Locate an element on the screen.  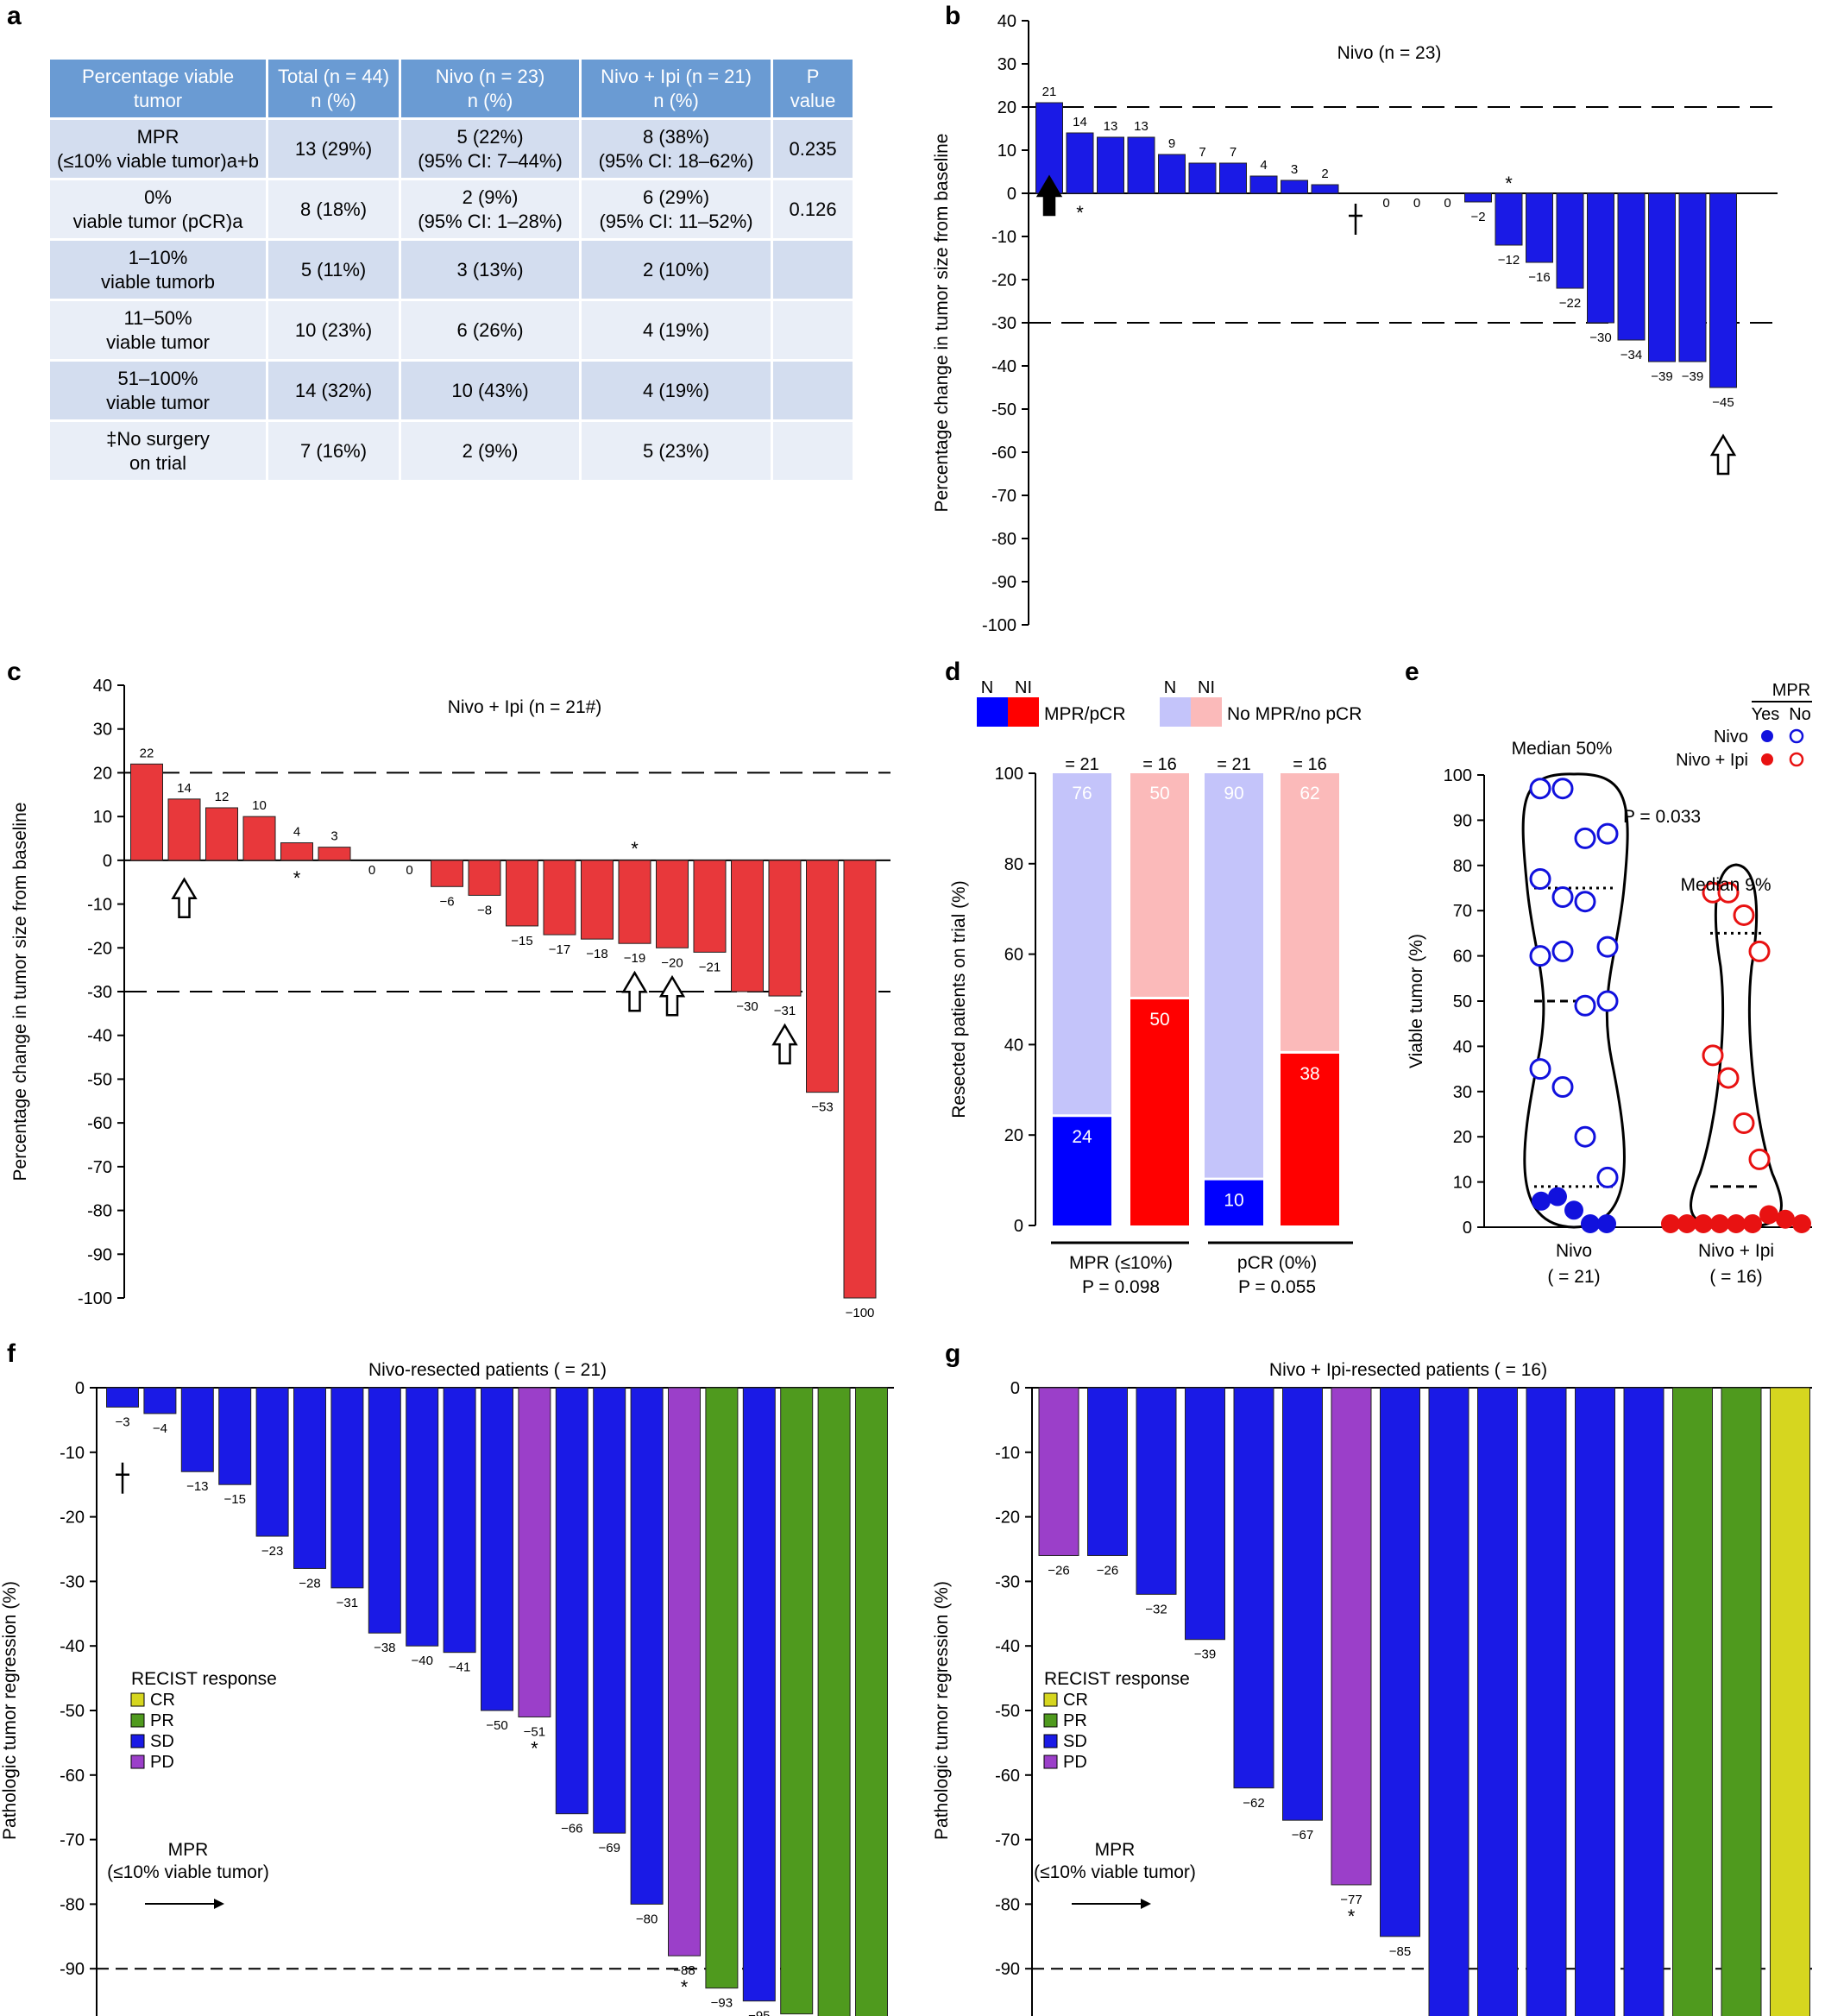
table-cell: 8 (18%) is located at coordinates (334, 209).